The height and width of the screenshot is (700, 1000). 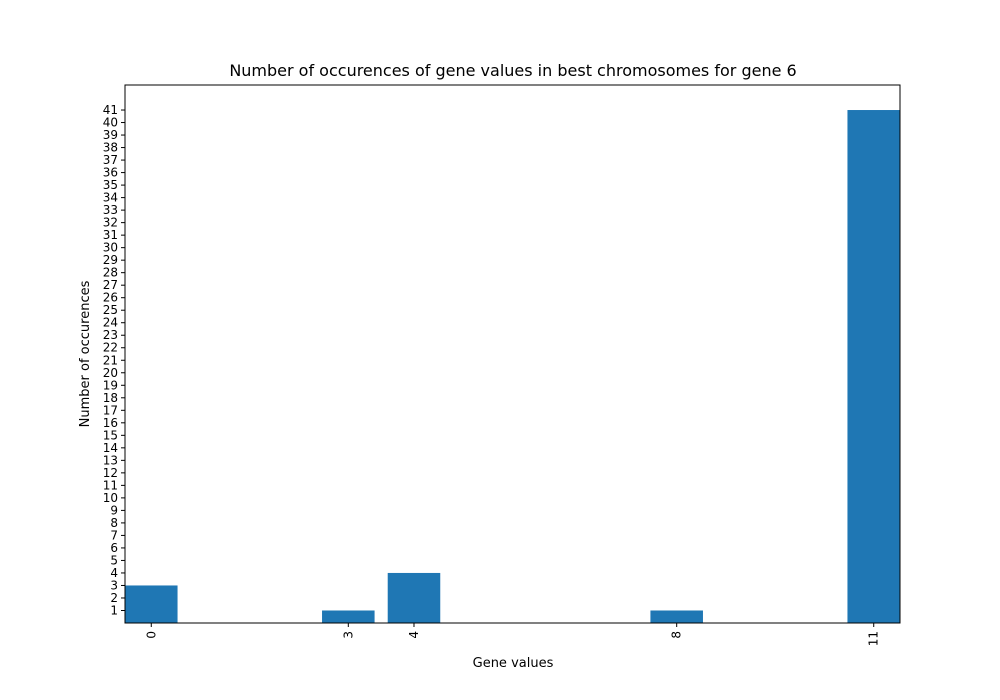 What do you see at coordinates (110, 310) in the screenshot?
I see `y-tick-label: 25` at bounding box center [110, 310].